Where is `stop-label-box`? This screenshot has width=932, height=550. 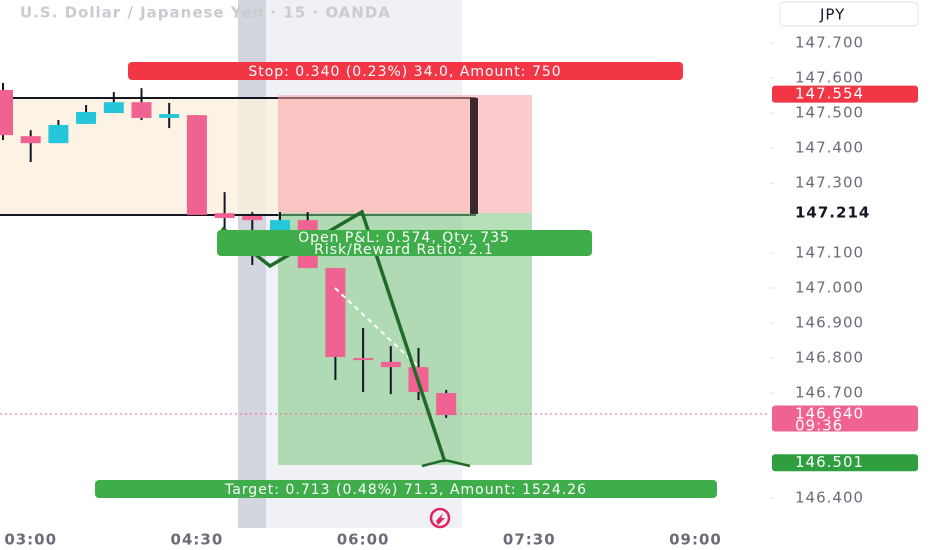 stop-label-box is located at coordinates (405, 71).